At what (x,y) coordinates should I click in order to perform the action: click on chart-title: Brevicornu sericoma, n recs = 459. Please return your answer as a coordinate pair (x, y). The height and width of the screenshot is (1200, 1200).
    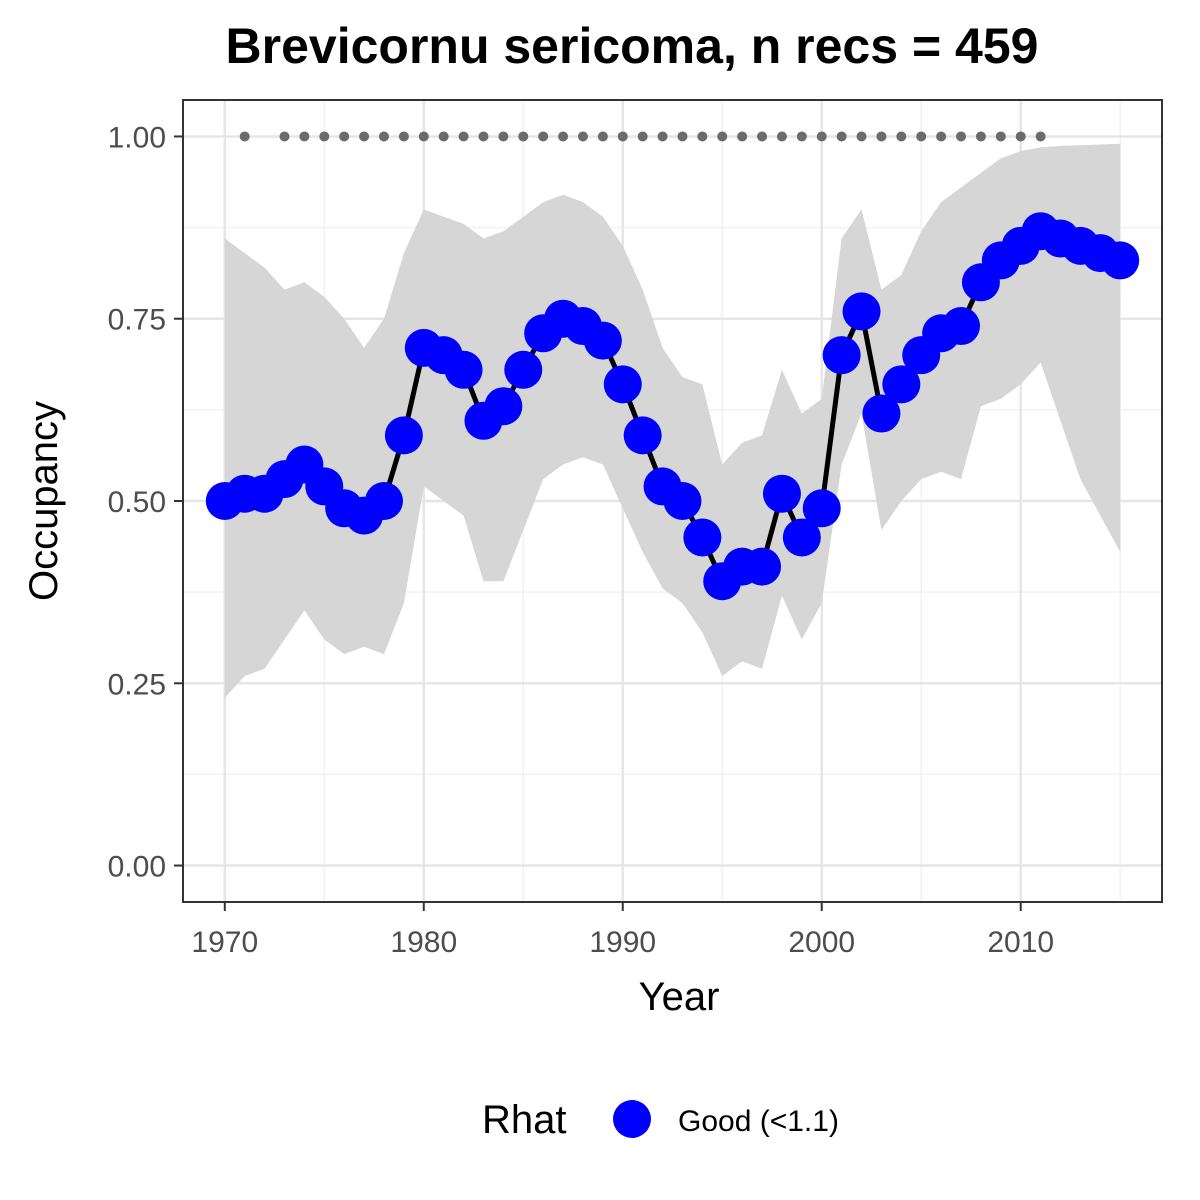
    Looking at the image, I should click on (632, 46).